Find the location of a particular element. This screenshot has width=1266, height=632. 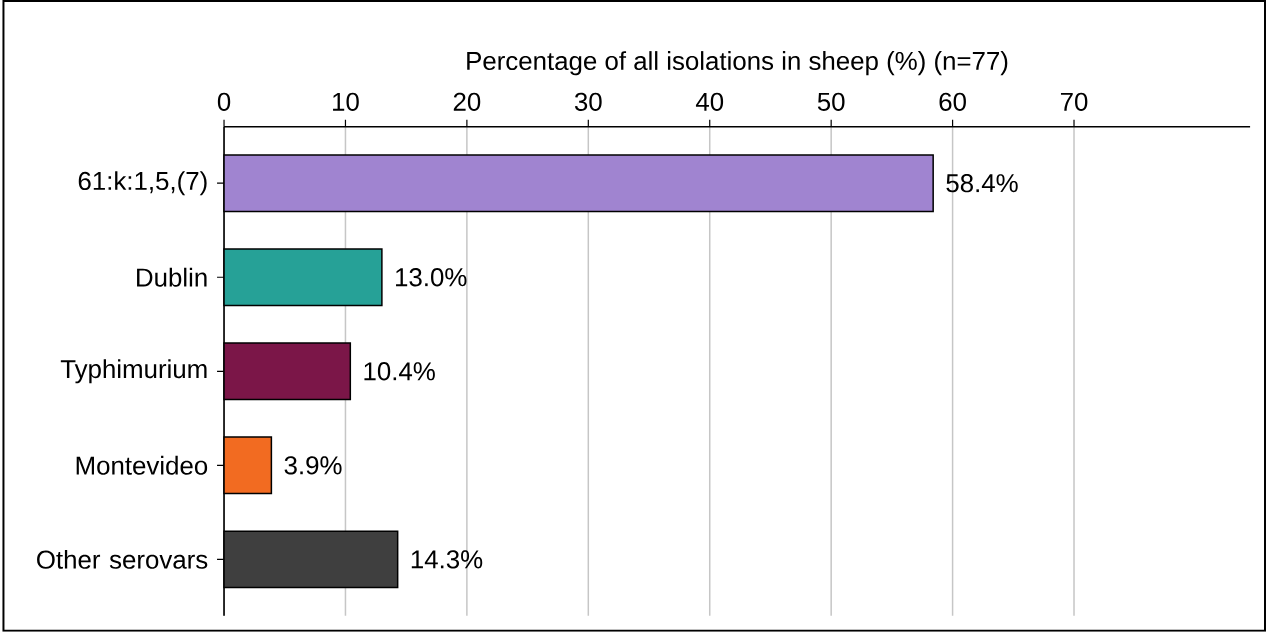

x-tick-label: 70 is located at coordinates (1074, 102).